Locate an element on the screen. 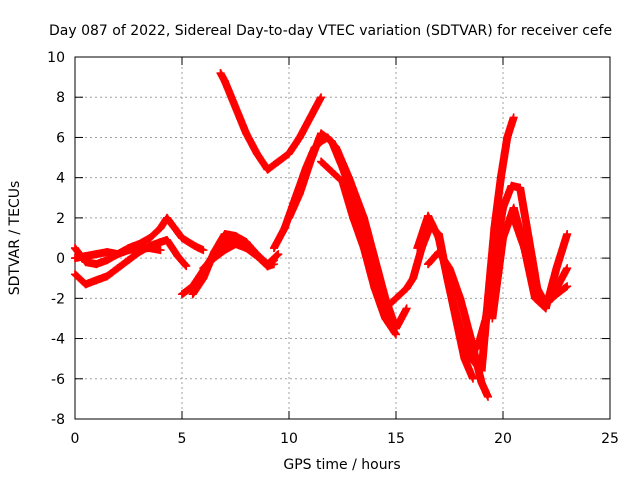  y-tick-label: -2 is located at coordinates (58, 299).